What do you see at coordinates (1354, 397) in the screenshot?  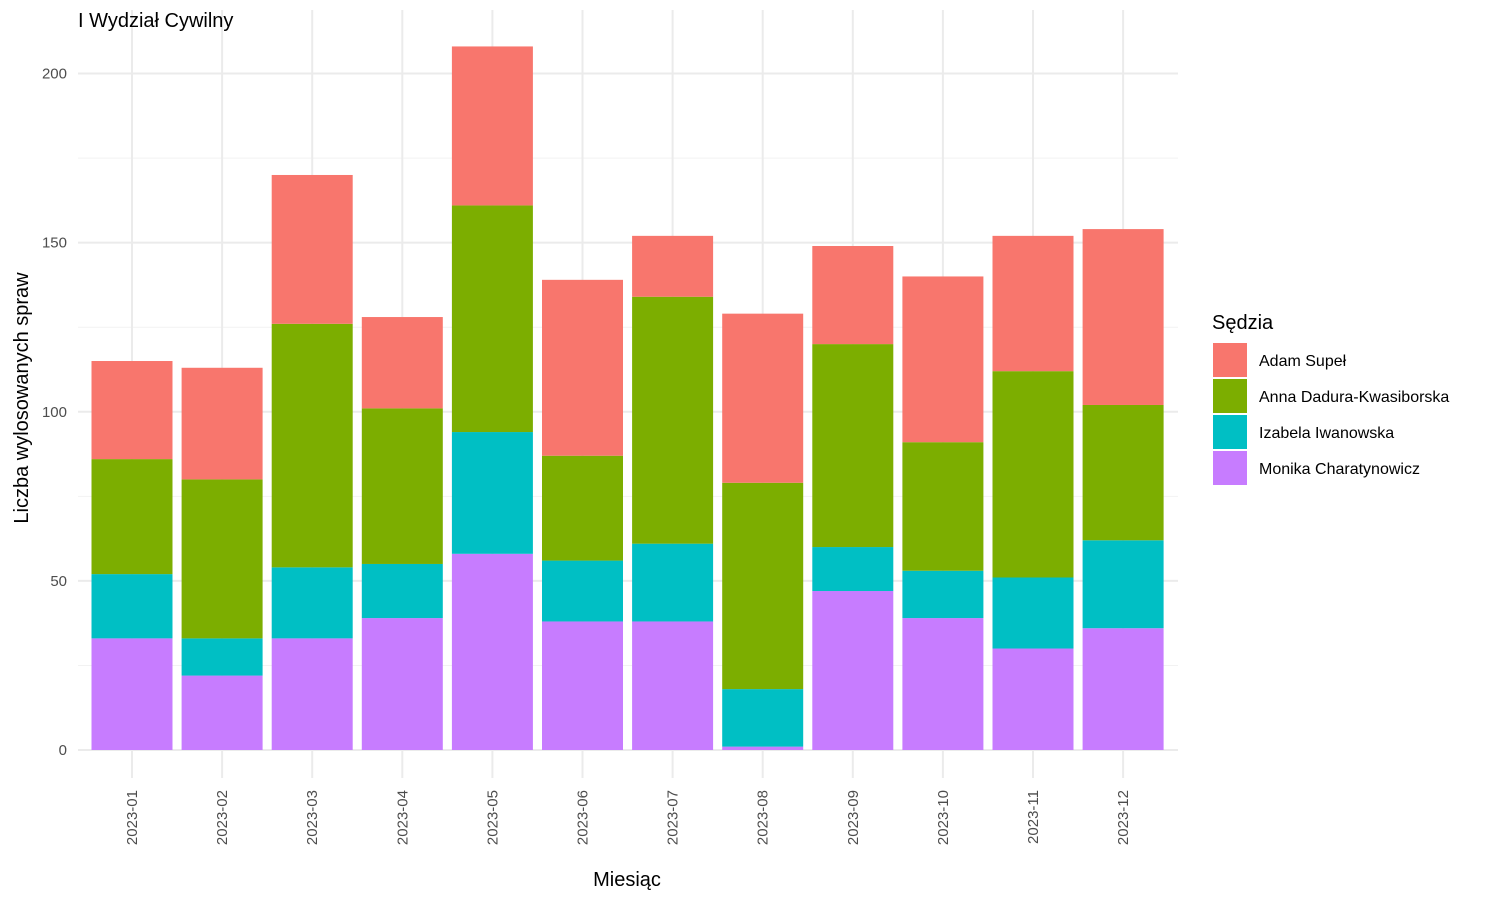 I see `legend-label: Anna Dadura-Kwasiborska` at bounding box center [1354, 397].